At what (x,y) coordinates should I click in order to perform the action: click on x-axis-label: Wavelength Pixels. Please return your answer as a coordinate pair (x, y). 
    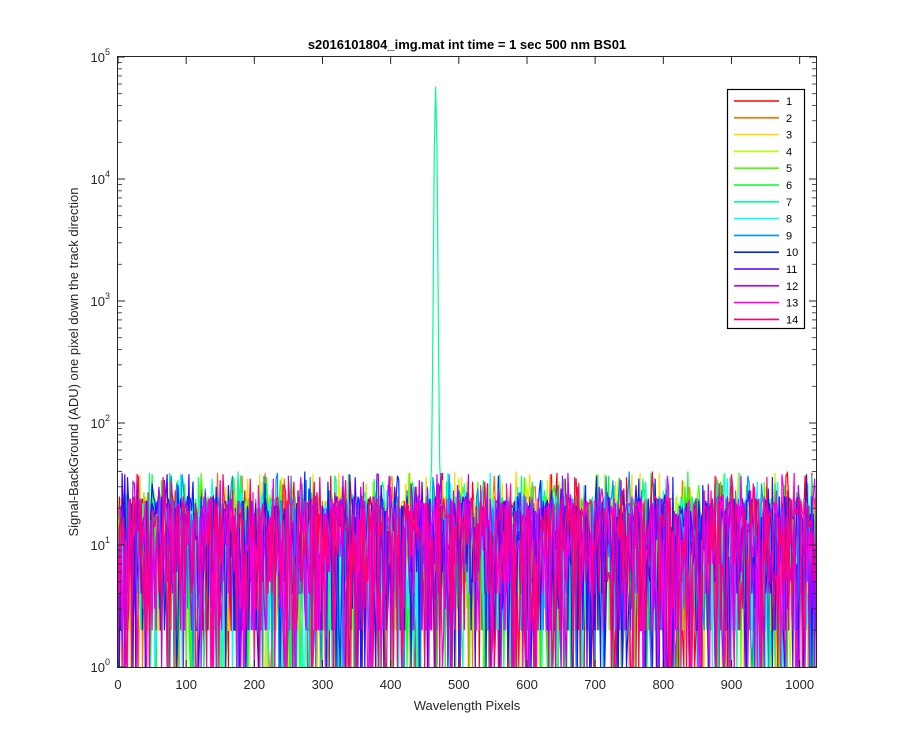
    Looking at the image, I should click on (467, 705).